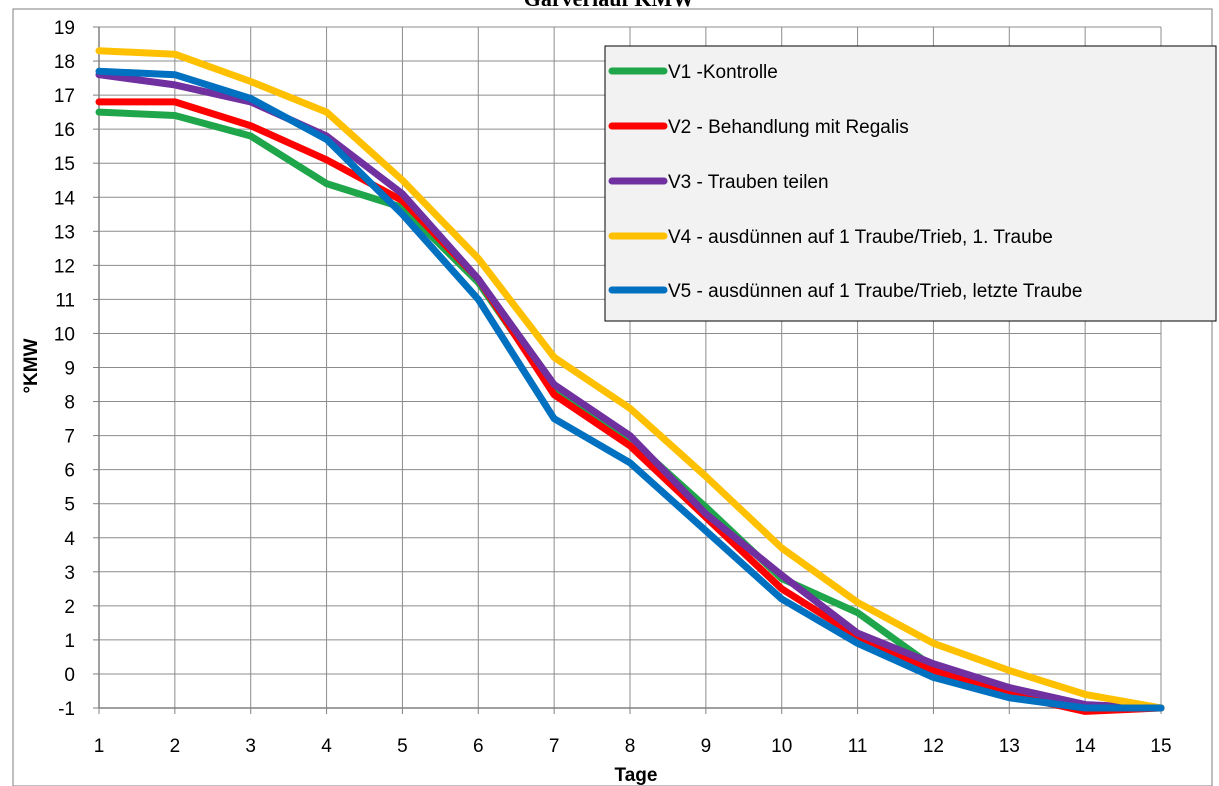  What do you see at coordinates (64, 96) in the screenshot?
I see `y-tick-label: 17` at bounding box center [64, 96].